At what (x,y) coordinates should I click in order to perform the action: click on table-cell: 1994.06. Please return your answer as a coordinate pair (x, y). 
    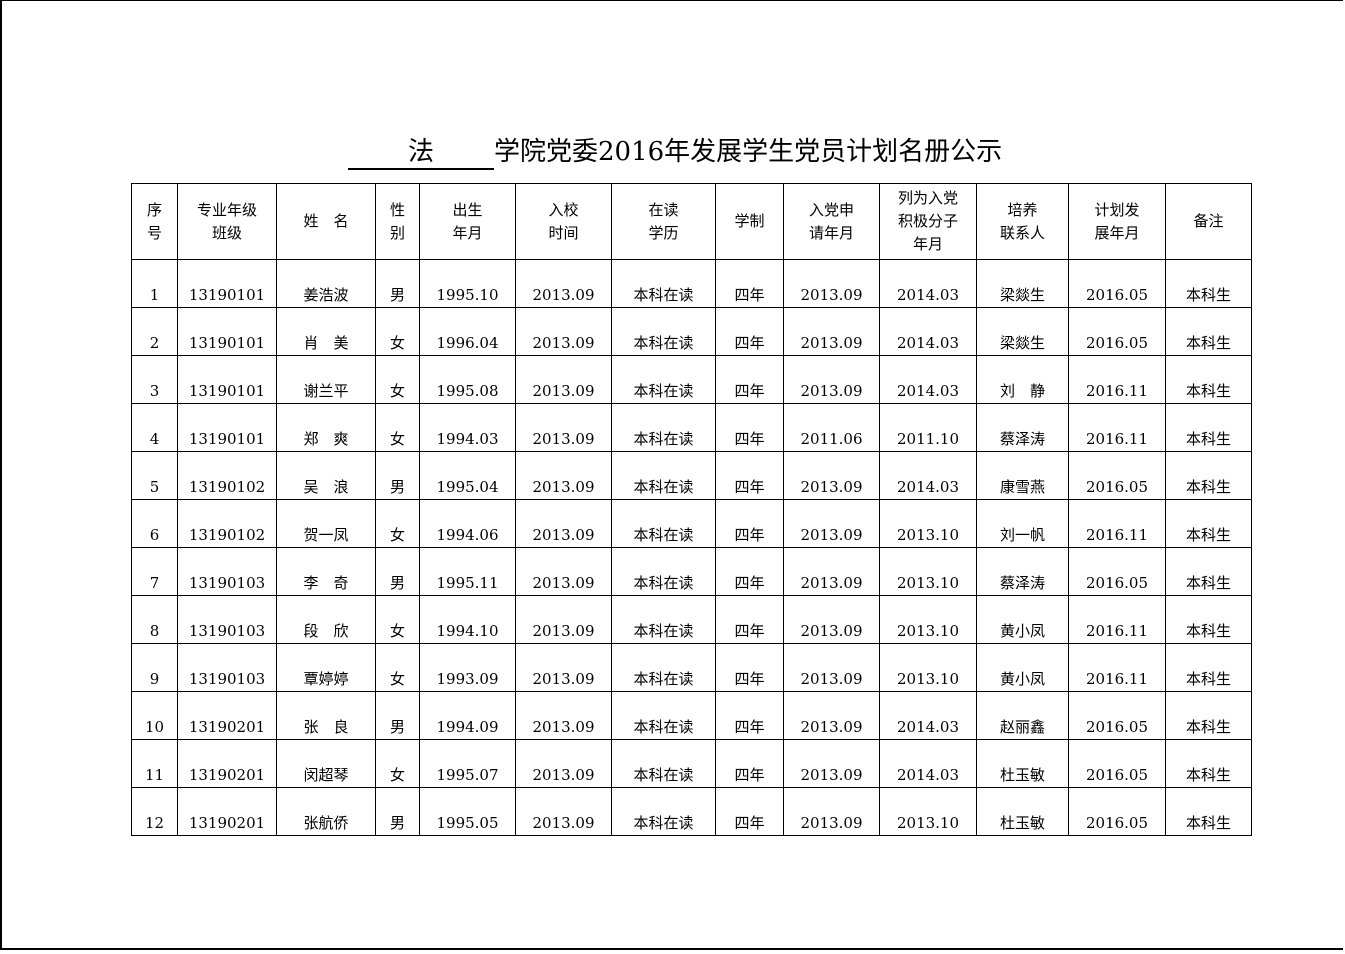
    Looking at the image, I should click on (467, 523).